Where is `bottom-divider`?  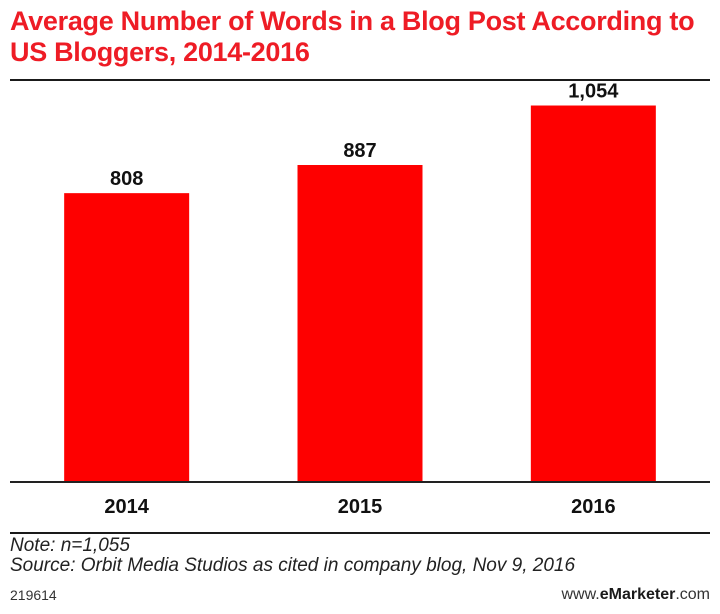 bottom-divider is located at coordinates (360, 533).